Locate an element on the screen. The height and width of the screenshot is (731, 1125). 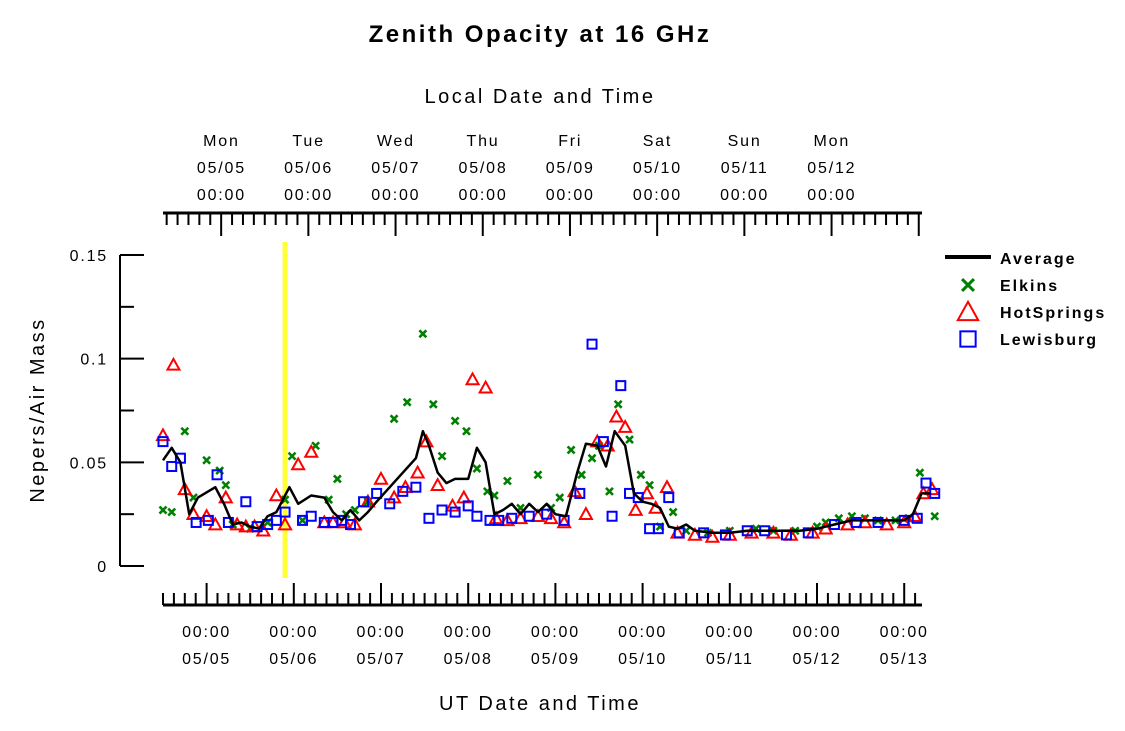
bottom-tick-date: 05/05 is located at coordinates (206, 659).